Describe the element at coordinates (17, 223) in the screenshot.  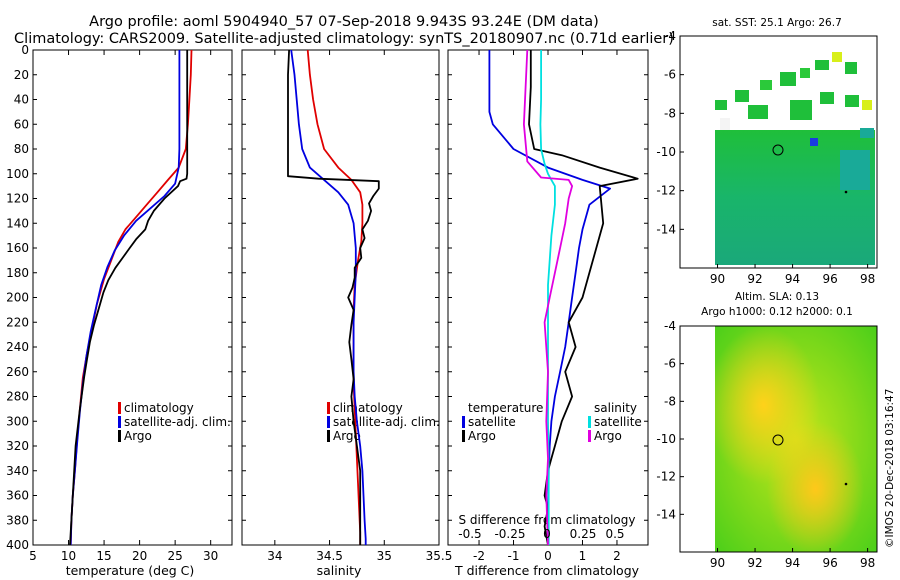
I see `y-tick-label: 140` at that location.